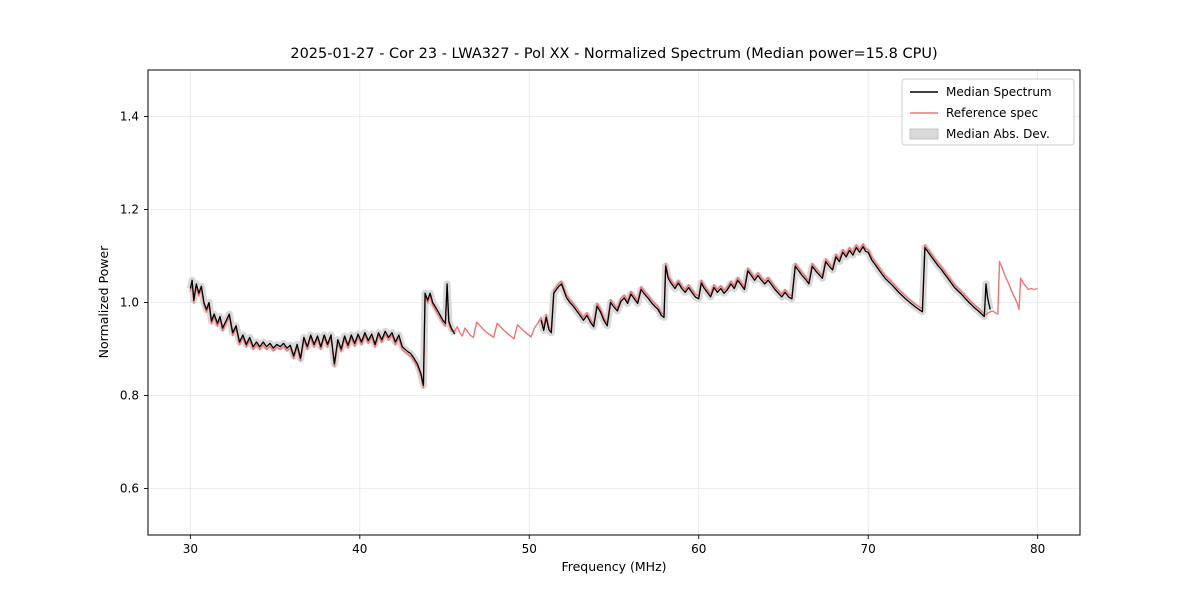 The width and height of the screenshot is (1200, 600). I want to click on x-tick-label: 30, so click(190, 549).